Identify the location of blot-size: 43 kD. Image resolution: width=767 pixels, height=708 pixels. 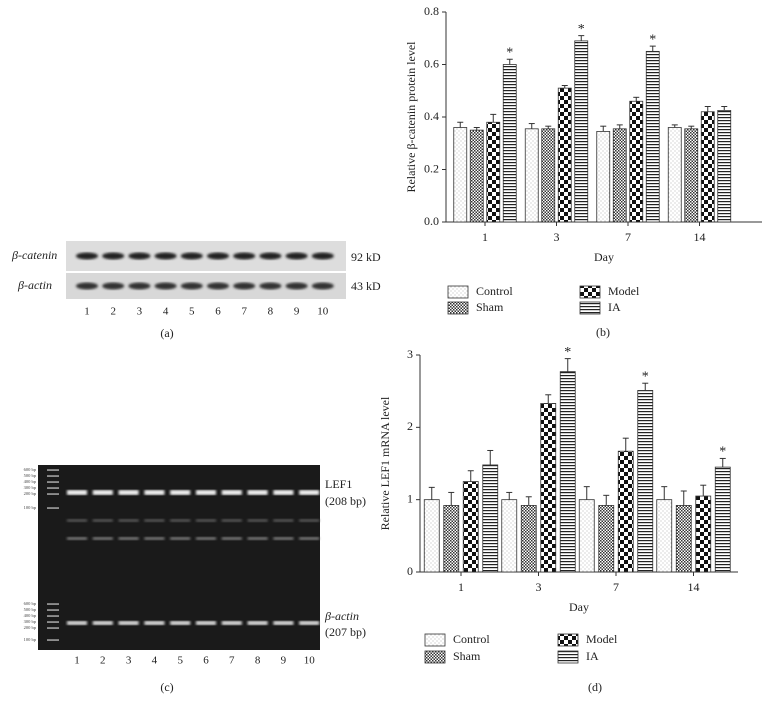
(366, 286).